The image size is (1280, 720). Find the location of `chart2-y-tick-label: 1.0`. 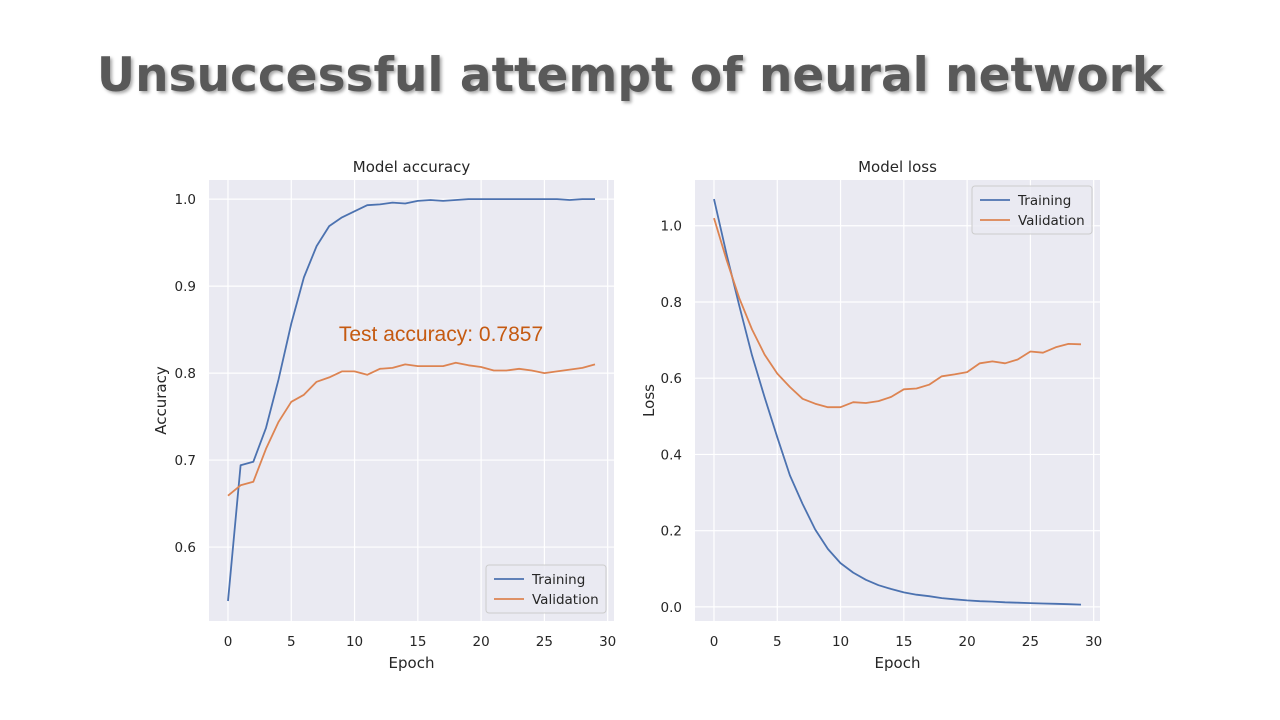

chart2-y-tick-label: 1.0 is located at coordinates (671, 227).